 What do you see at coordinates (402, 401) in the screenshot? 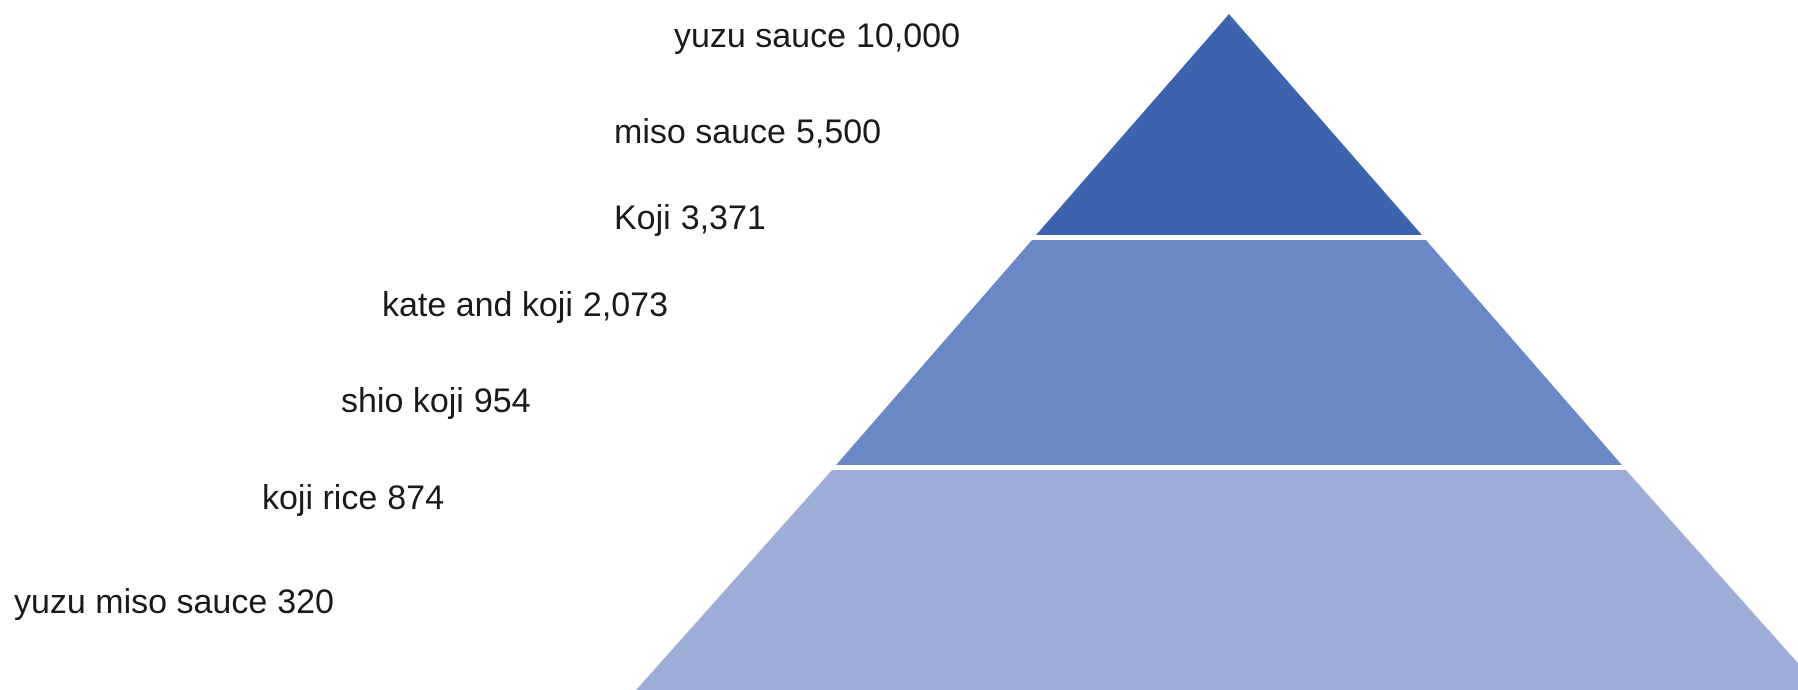
I see `item-name: shio koji` at bounding box center [402, 401].